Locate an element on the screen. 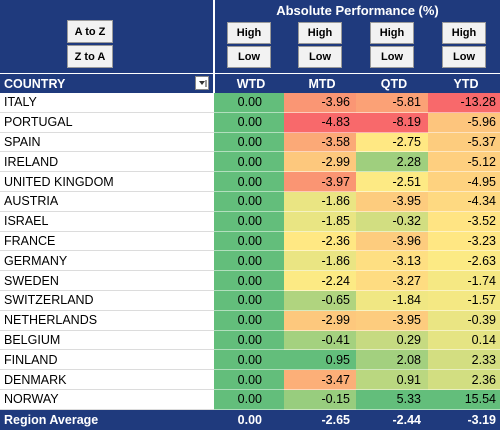 This screenshot has width=500, height=430. value-cell: 2.36 is located at coordinates (464, 380).